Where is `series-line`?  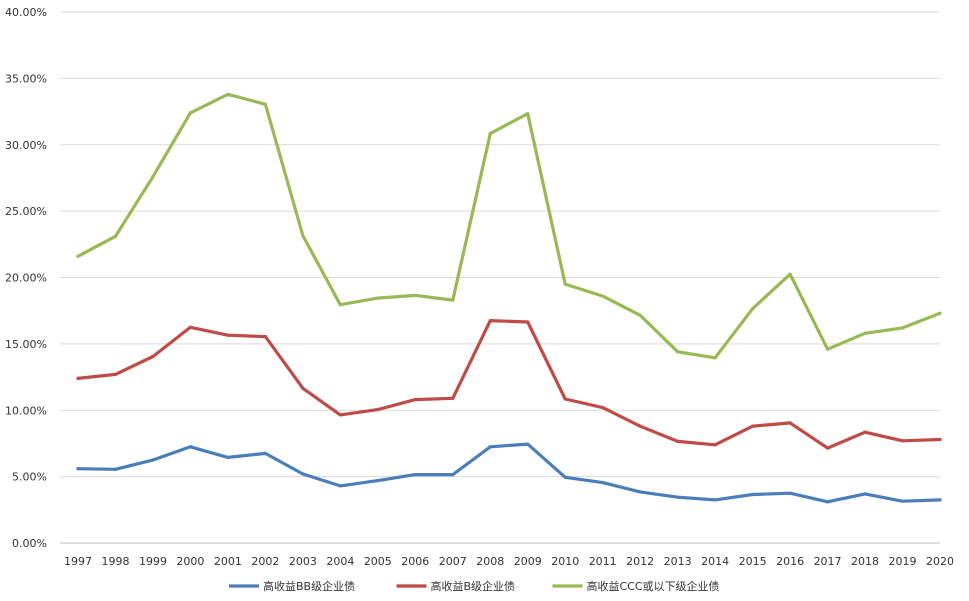 series-line is located at coordinates (509, 473).